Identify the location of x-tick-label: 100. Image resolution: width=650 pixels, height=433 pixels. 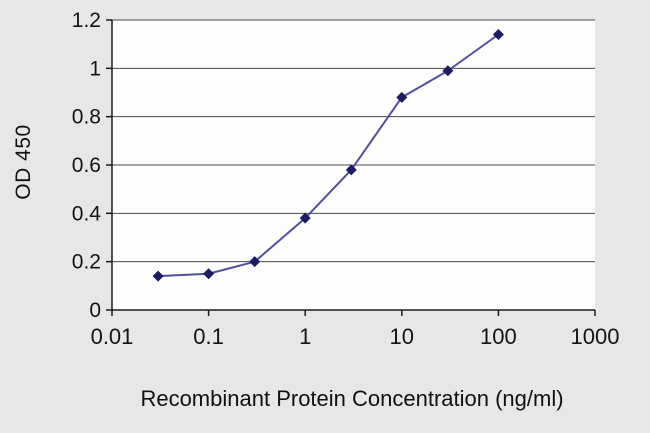
(498, 336).